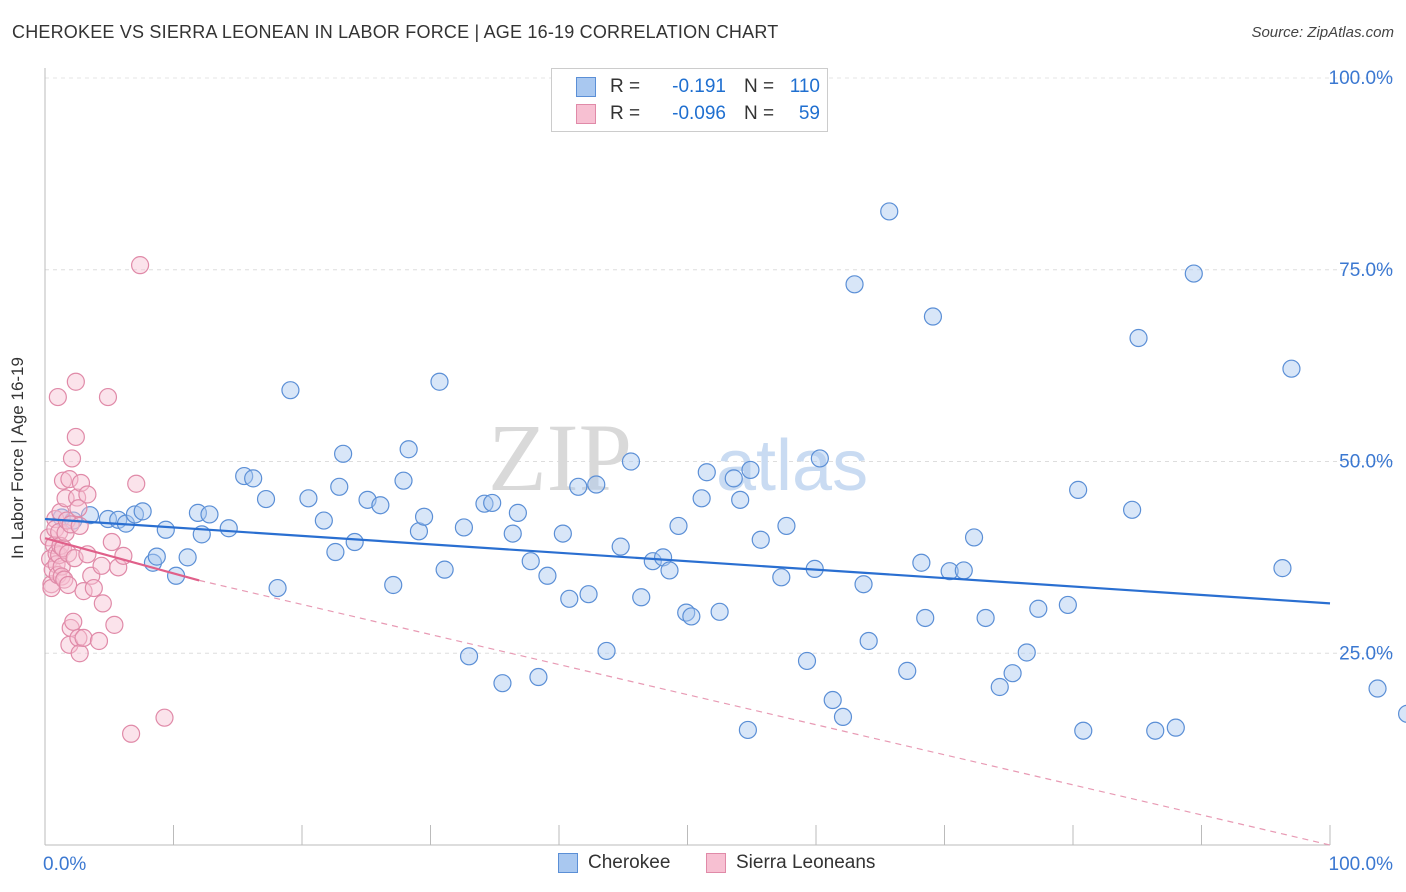 The height and width of the screenshot is (892, 1406). Describe the element at coordinates (1361, 78) in the screenshot. I see `y-tick-label: 100.0%` at that location.